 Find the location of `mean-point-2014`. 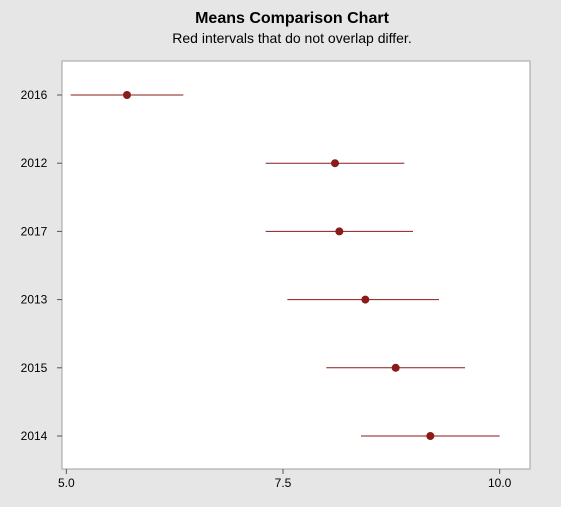

mean-point-2014 is located at coordinates (430, 436).